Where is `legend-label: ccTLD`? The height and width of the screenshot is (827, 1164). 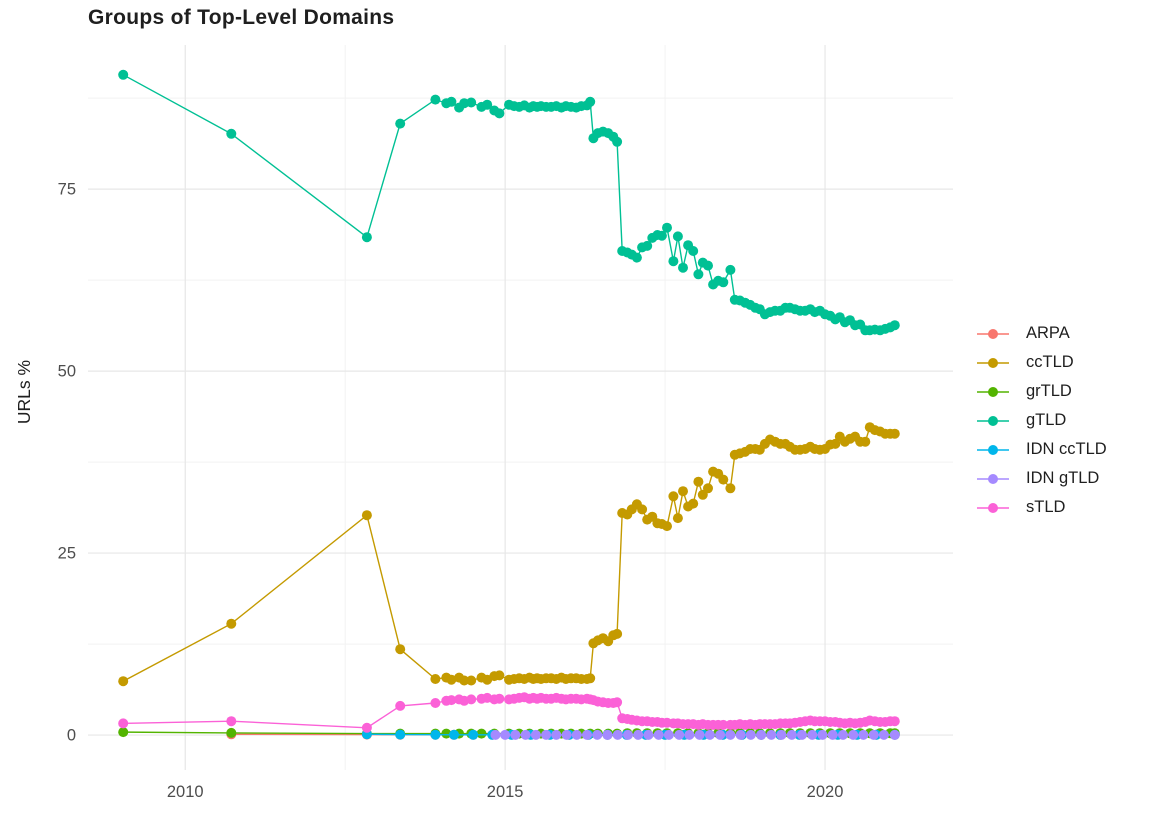 legend-label: ccTLD is located at coordinates (1050, 362).